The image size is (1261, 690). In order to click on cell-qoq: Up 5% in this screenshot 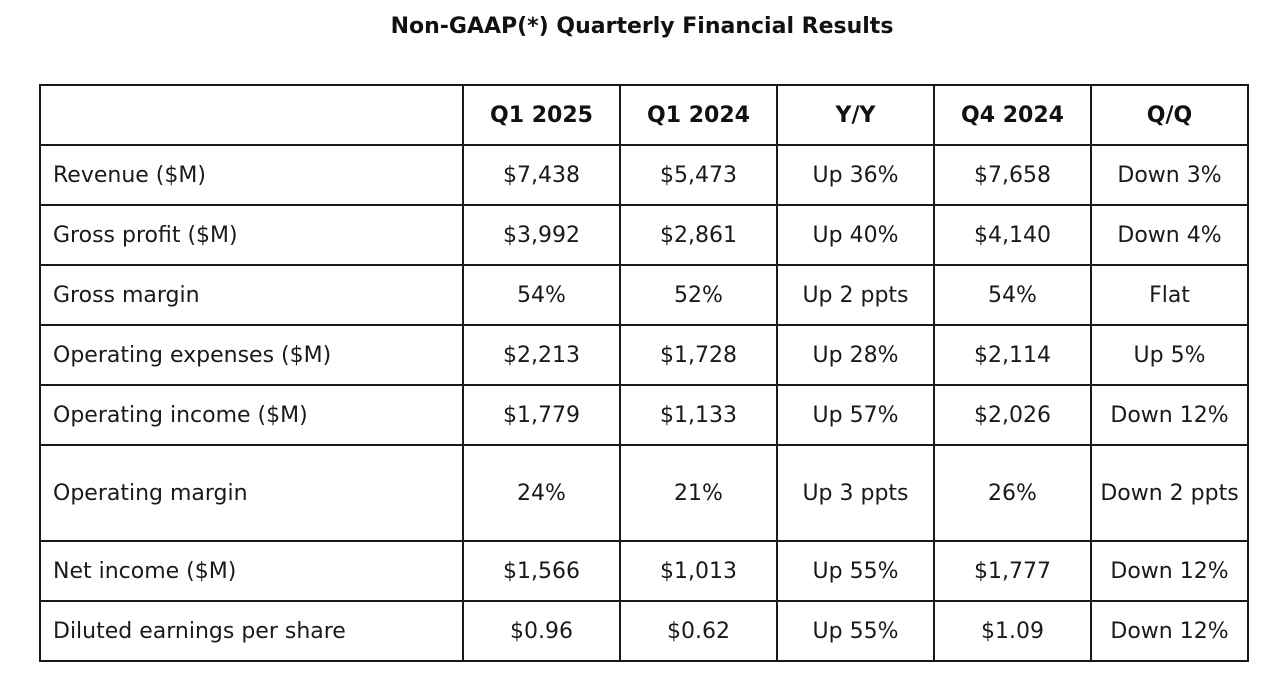, I will do `click(1169, 355)`.